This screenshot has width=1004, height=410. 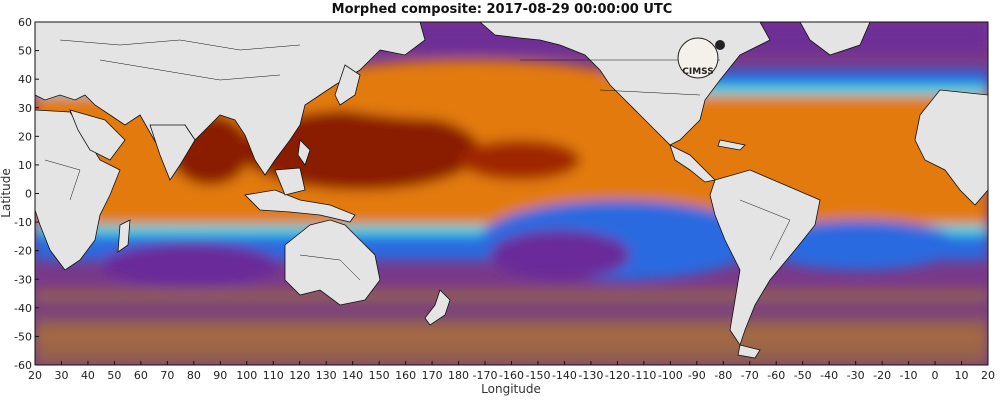 I want to click on x-tick-label: 80, so click(x=194, y=375).